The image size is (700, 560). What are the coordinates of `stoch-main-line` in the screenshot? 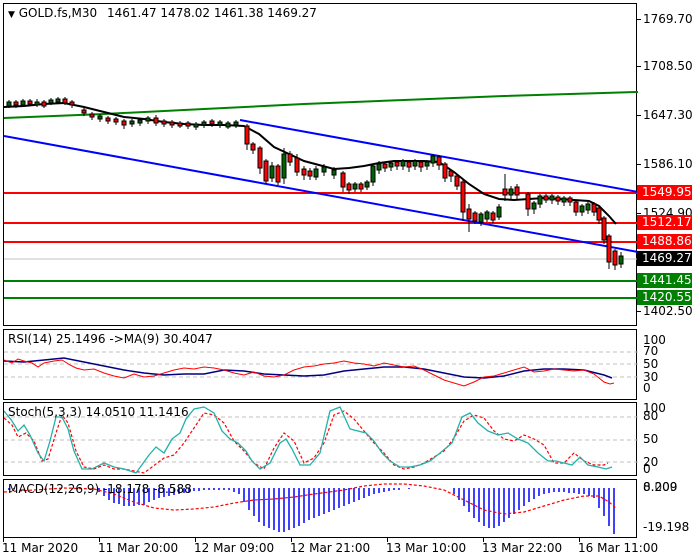 It's located at (308, 440).